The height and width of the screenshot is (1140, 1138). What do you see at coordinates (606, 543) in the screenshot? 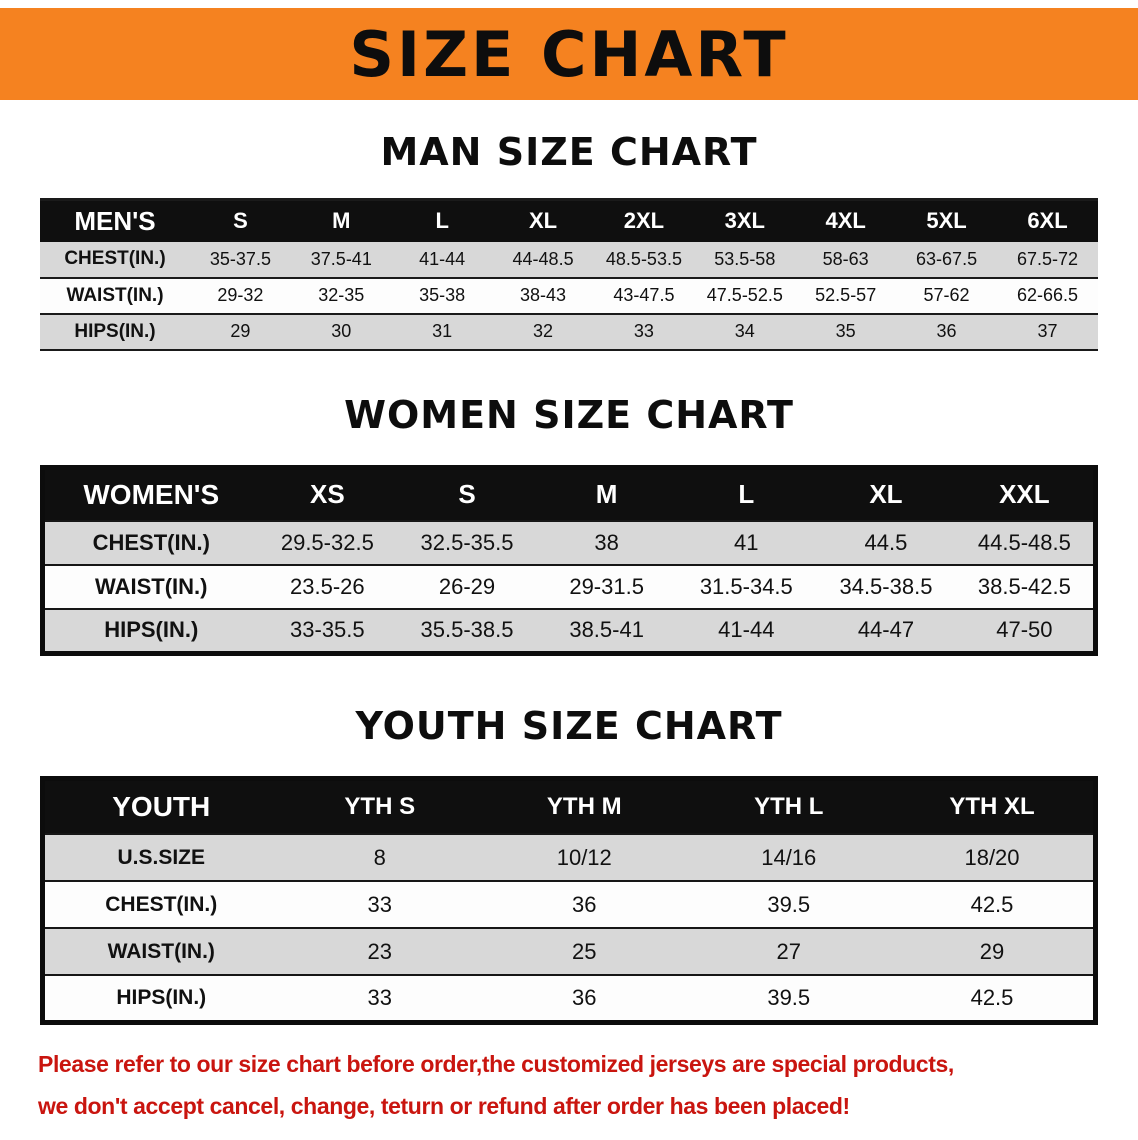
I see `size-value-cell: 38` at bounding box center [606, 543].